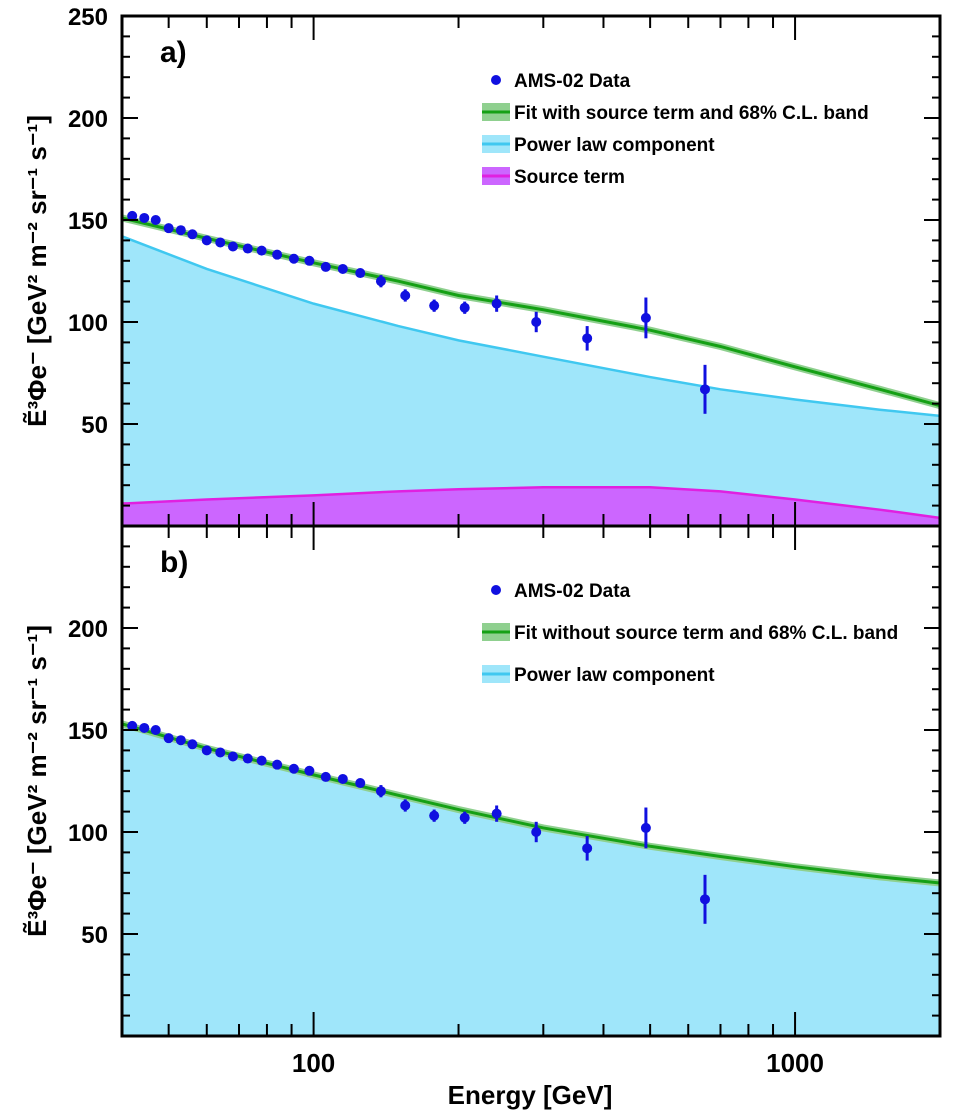 This screenshot has width=960, height=1116. What do you see at coordinates (691, 113) in the screenshot?
I see `legend-label: Fit with source term and 68% C.L. band` at bounding box center [691, 113].